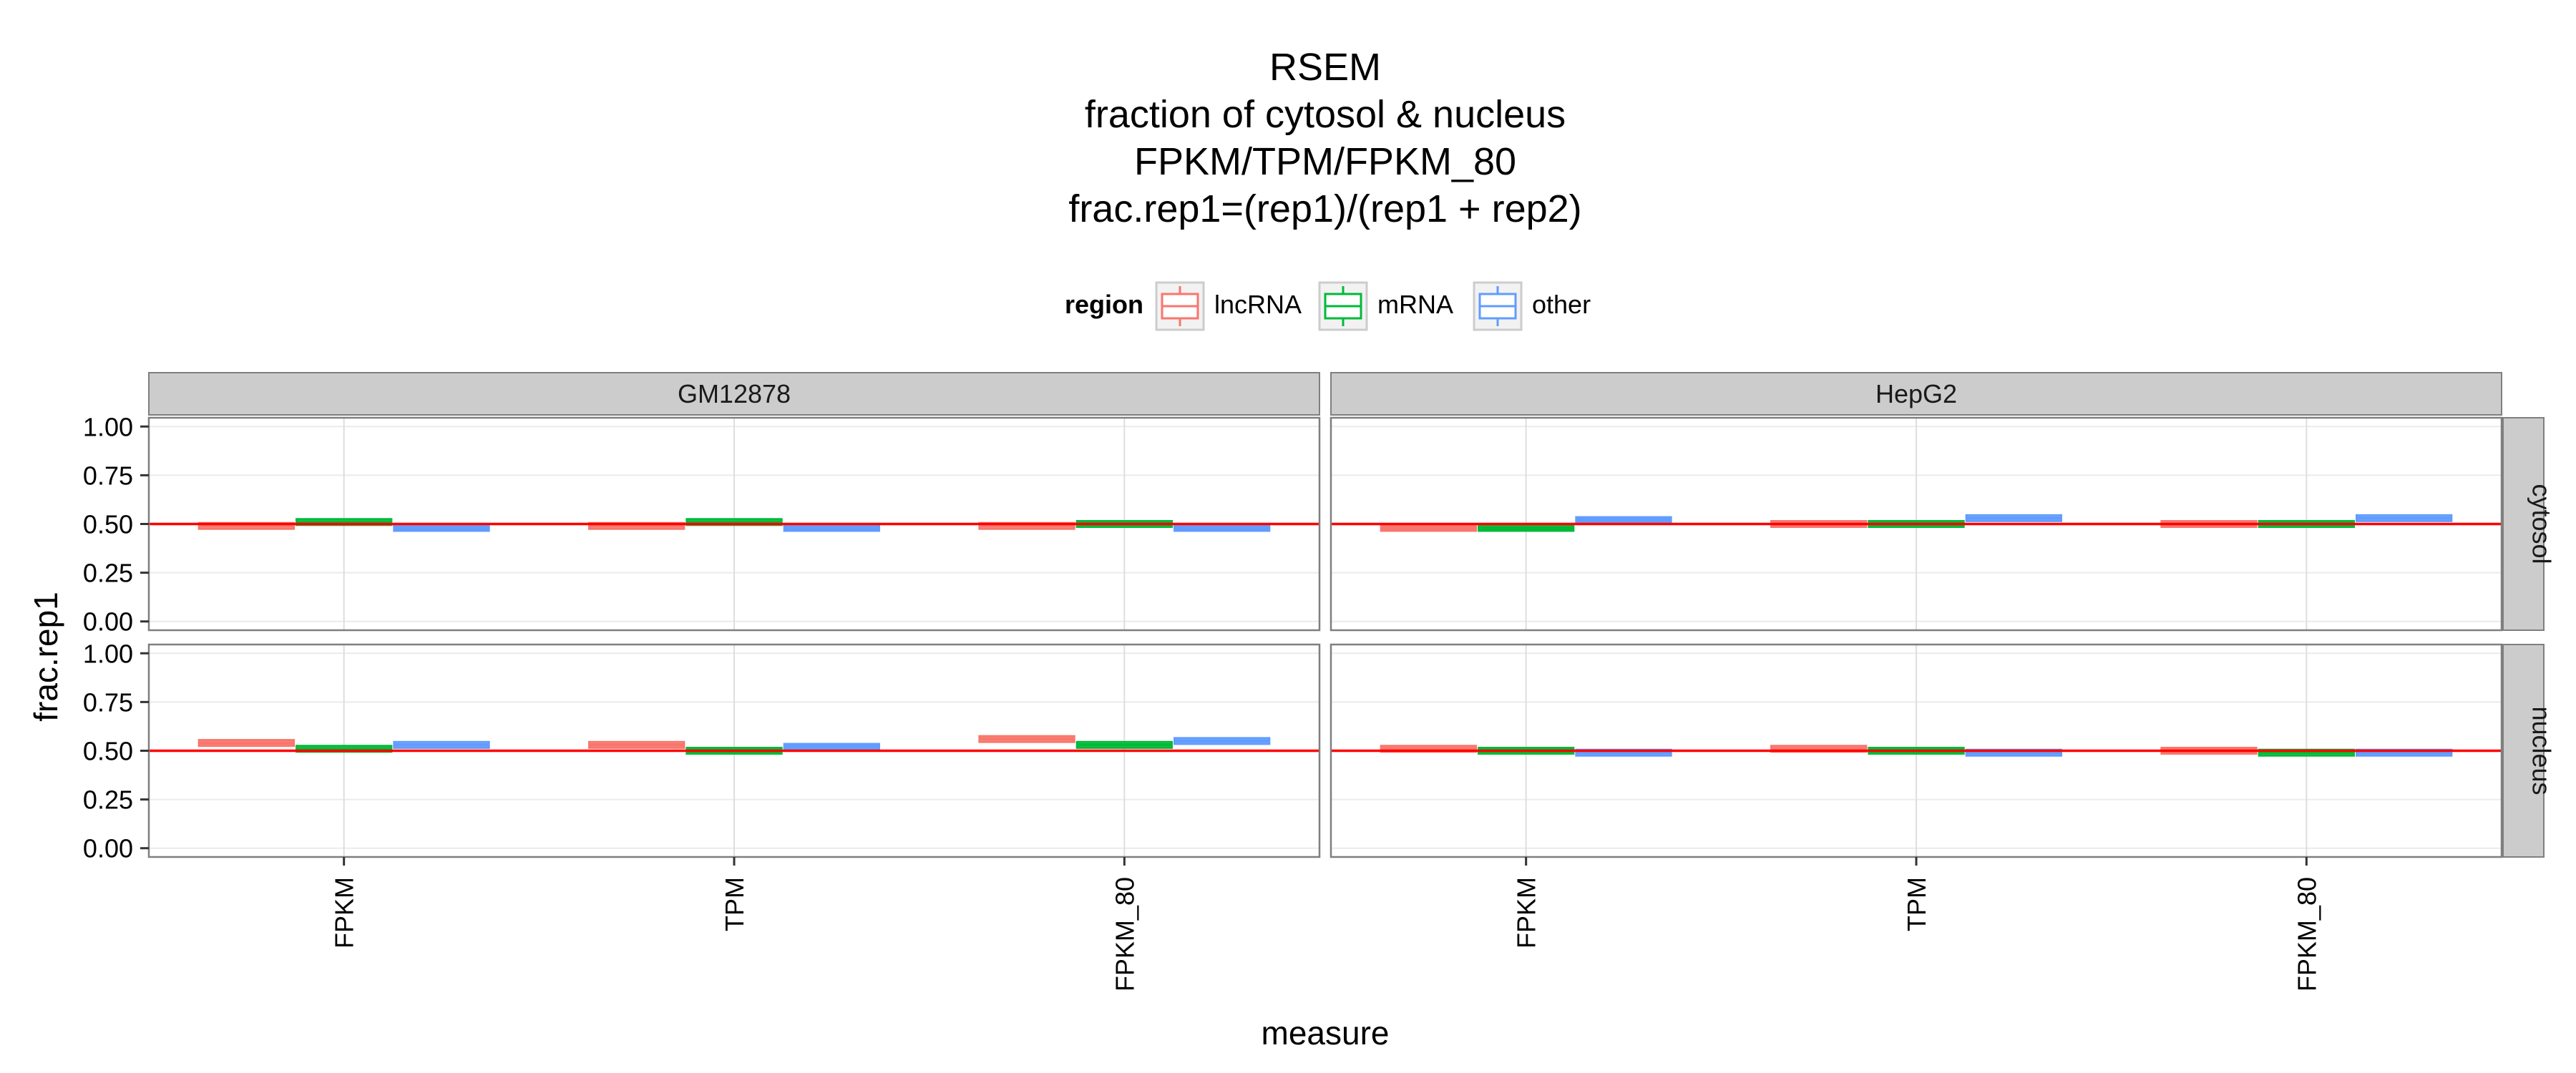  Describe the element at coordinates (1326, 1033) in the screenshot. I see `x-axis-label: measure` at that location.